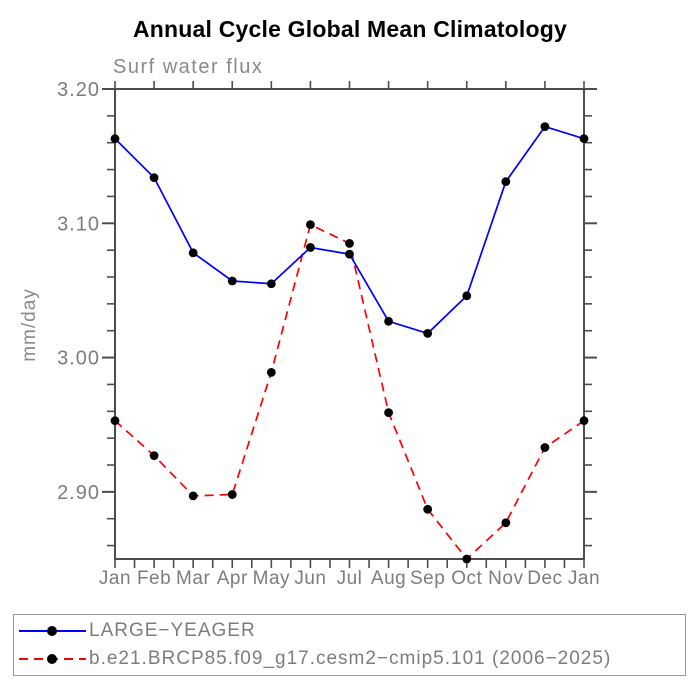 Image resolution: width=700 pixels, height=700 pixels. What do you see at coordinates (388, 578) in the screenshot?
I see `x-tick-label: Aug` at bounding box center [388, 578].